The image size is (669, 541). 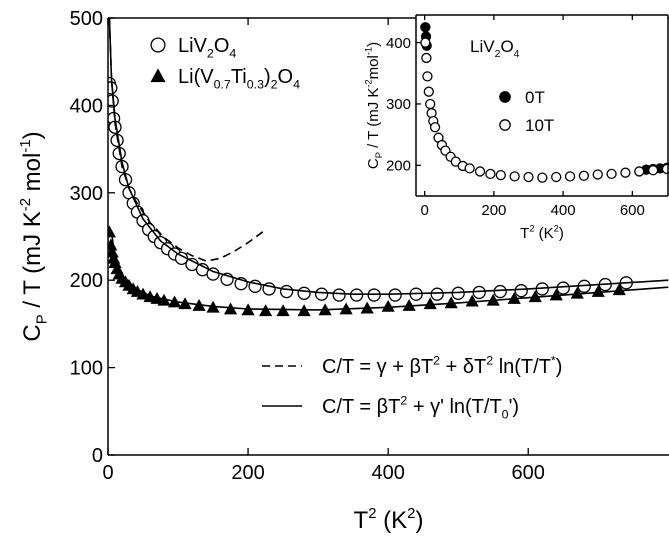 What do you see at coordinates (86, 19) in the screenshot?
I see `y-tick-label: 500` at bounding box center [86, 19].